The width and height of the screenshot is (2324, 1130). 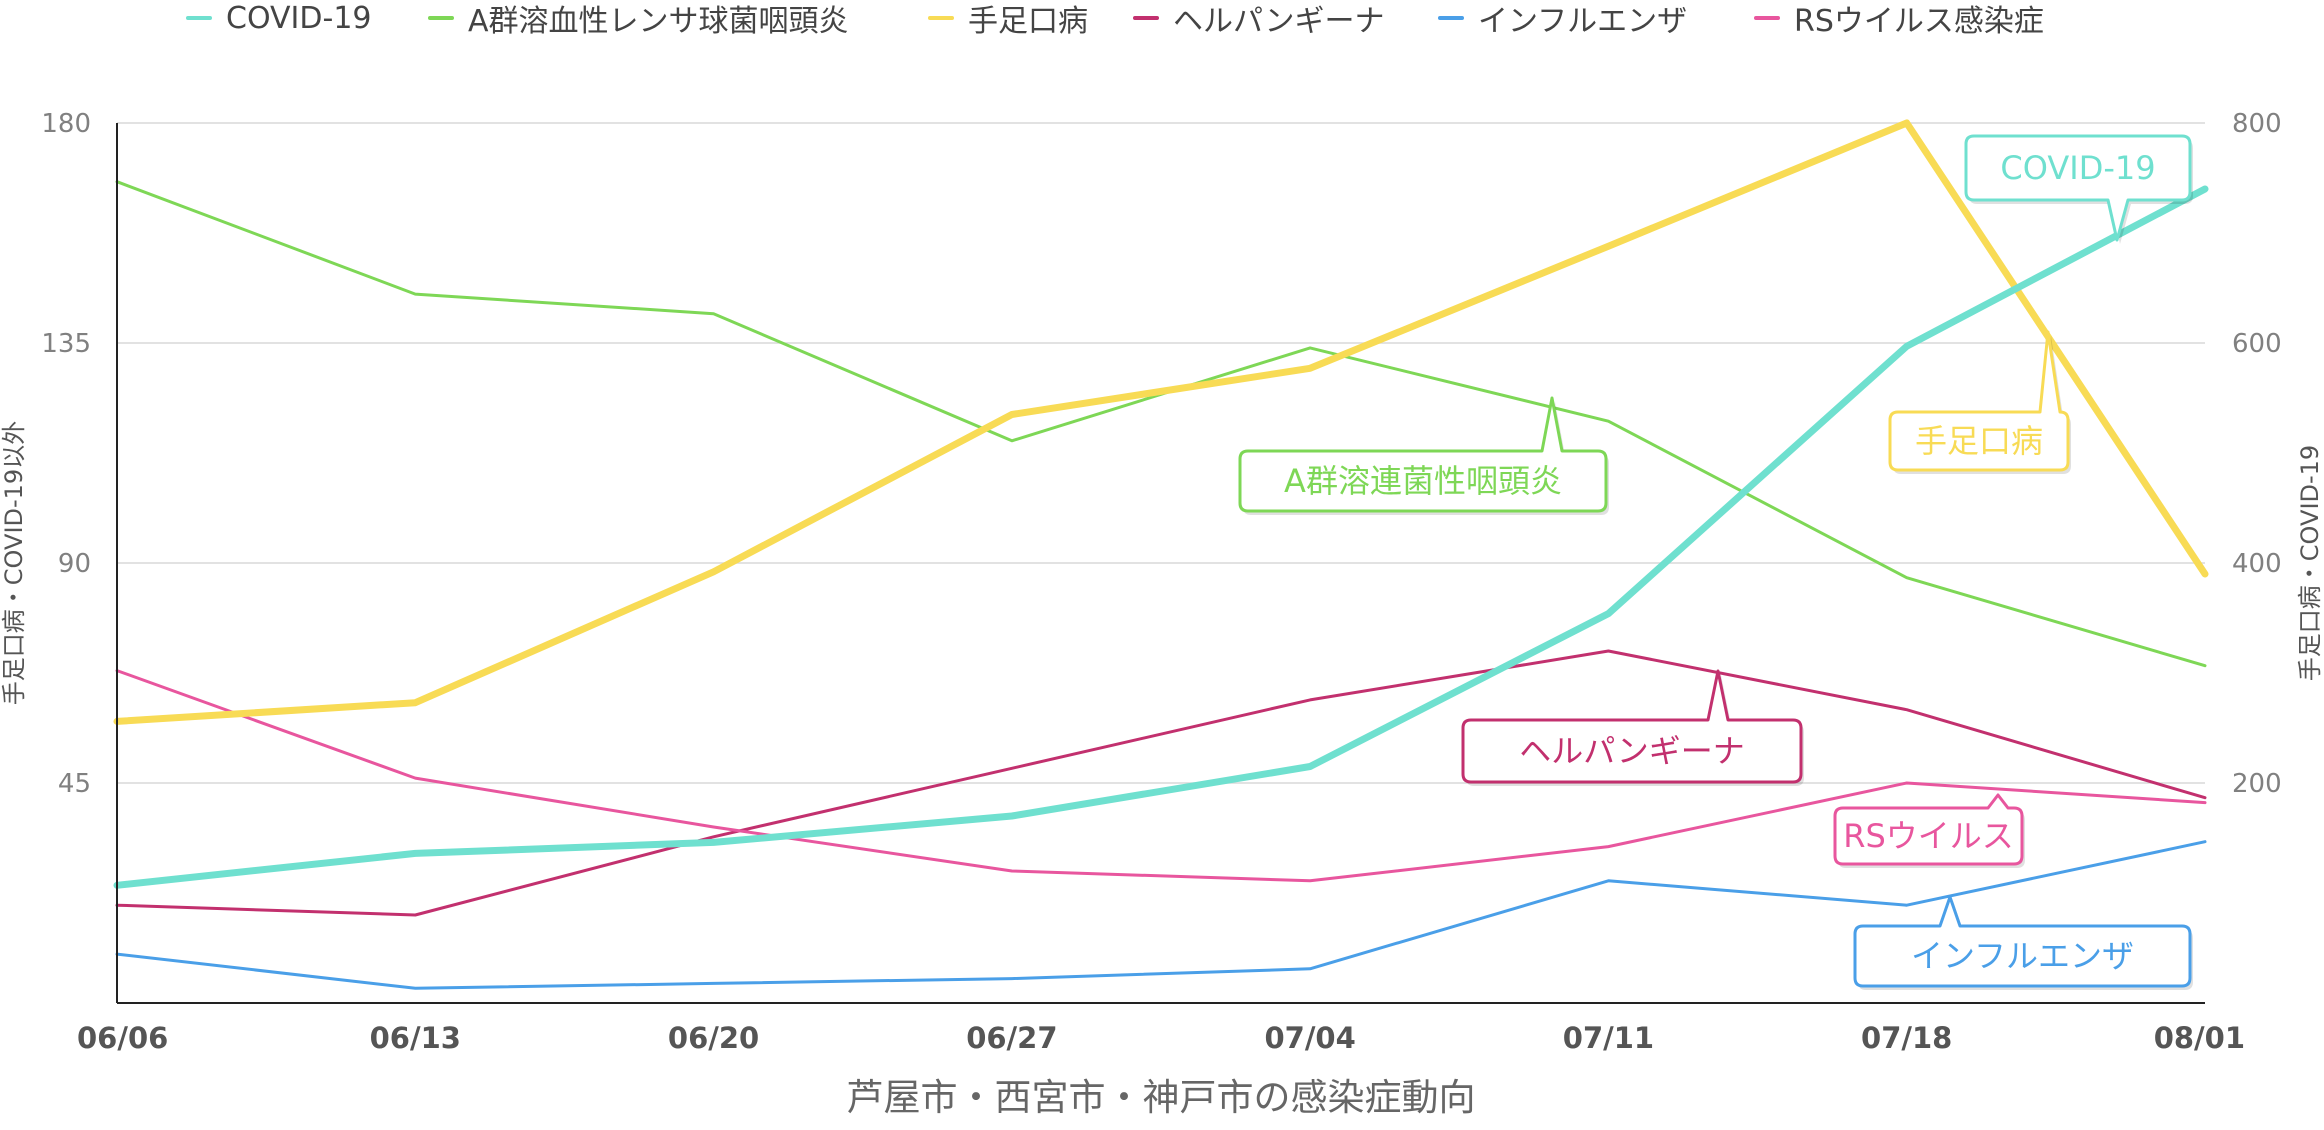 What do you see at coordinates (1423, 481) in the screenshot?
I see `callout-label-2: A群溶連菌性咽頭炎` at bounding box center [1423, 481].